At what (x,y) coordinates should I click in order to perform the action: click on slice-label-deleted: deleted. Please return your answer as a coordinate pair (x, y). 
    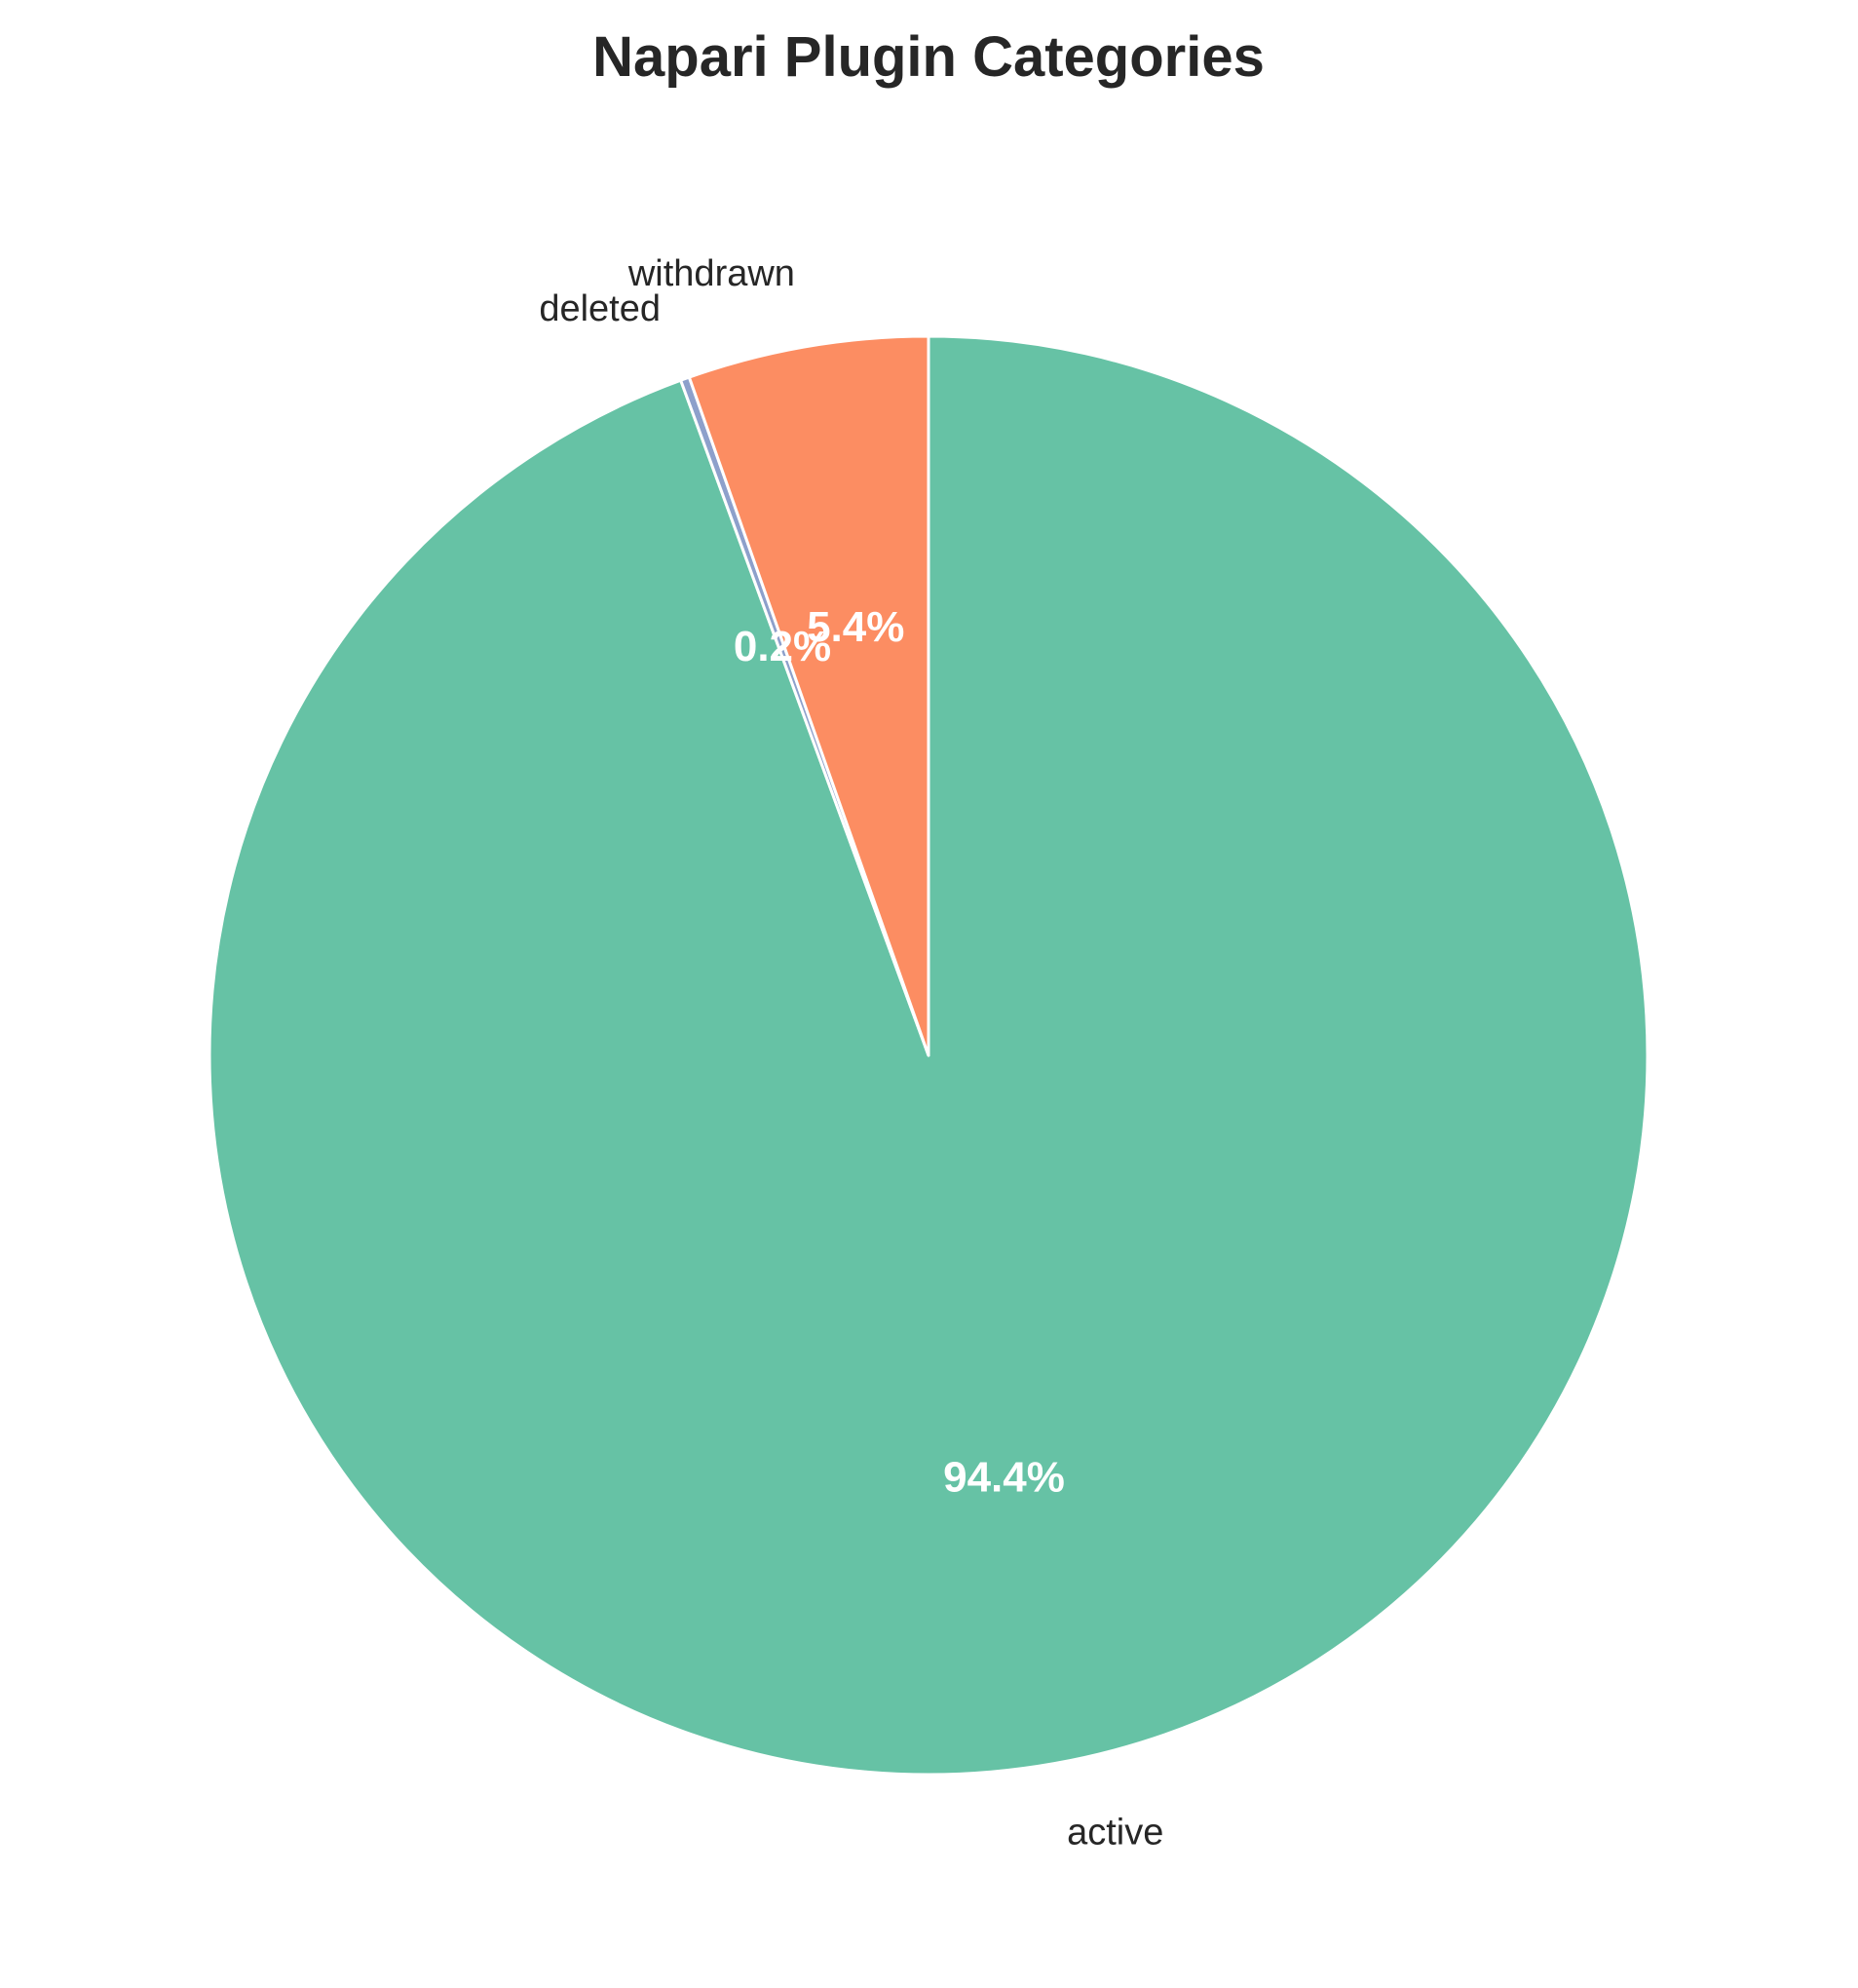
    Looking at the image, I should click on (600, 308).